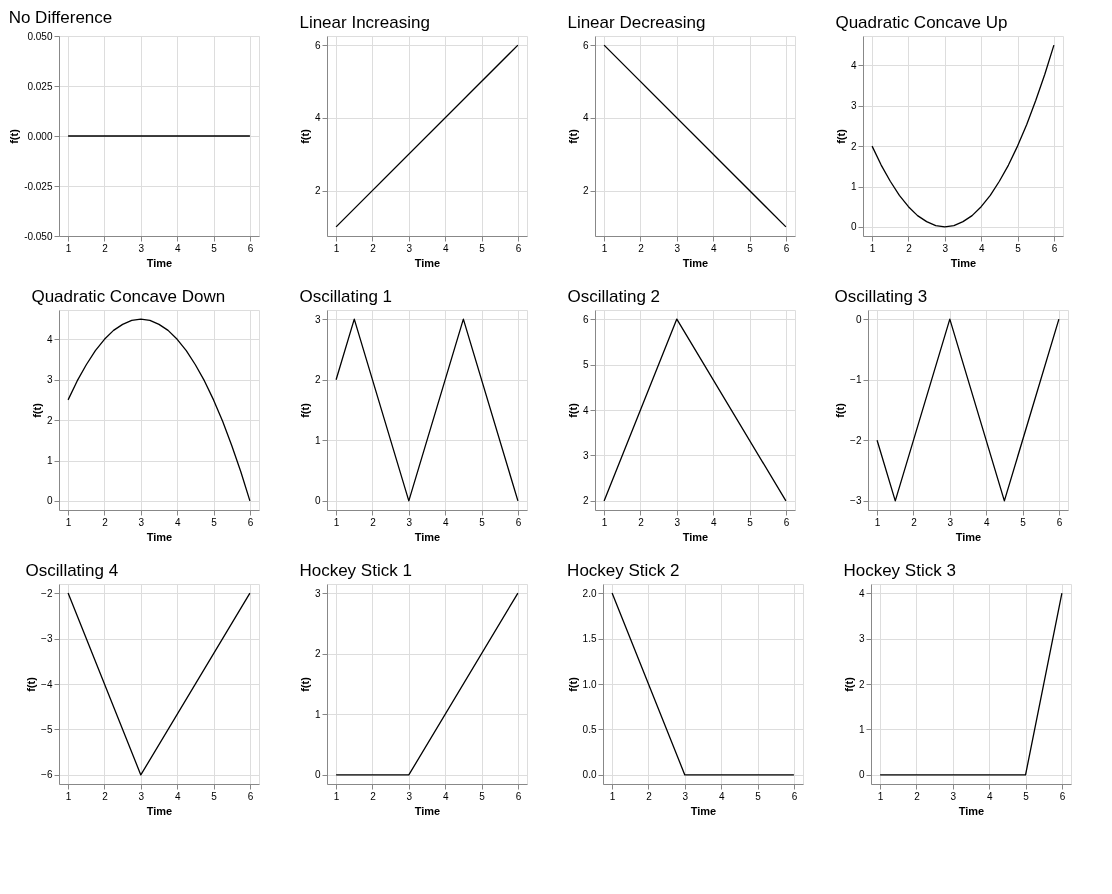  I want to click on y-tick-label: 0.5, so click(589, 729).